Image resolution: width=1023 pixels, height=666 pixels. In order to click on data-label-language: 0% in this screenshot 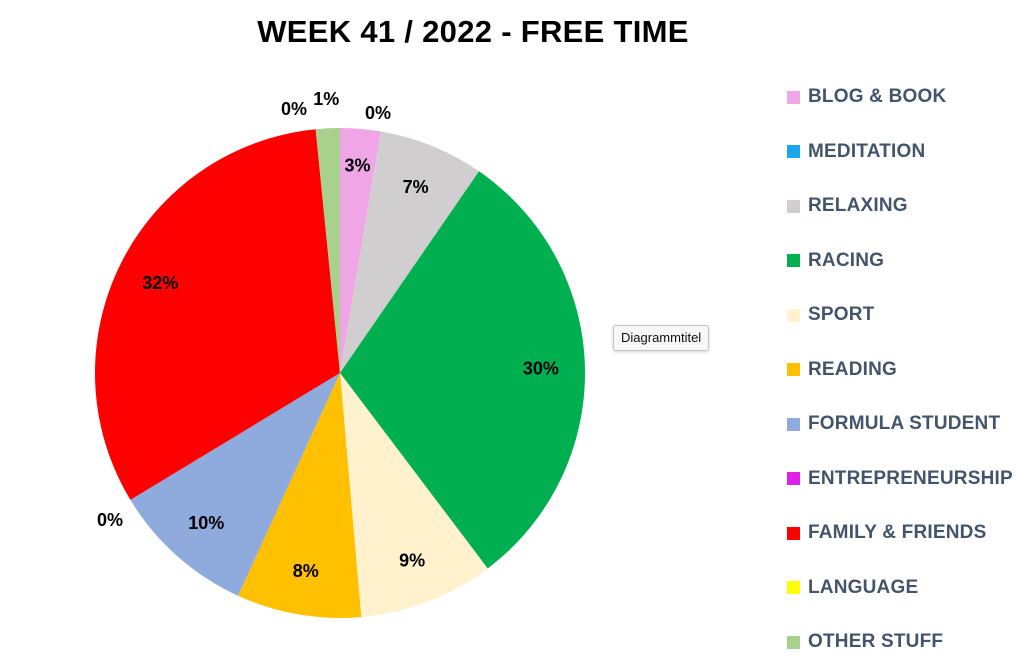, I will do `click(294, 109)`.